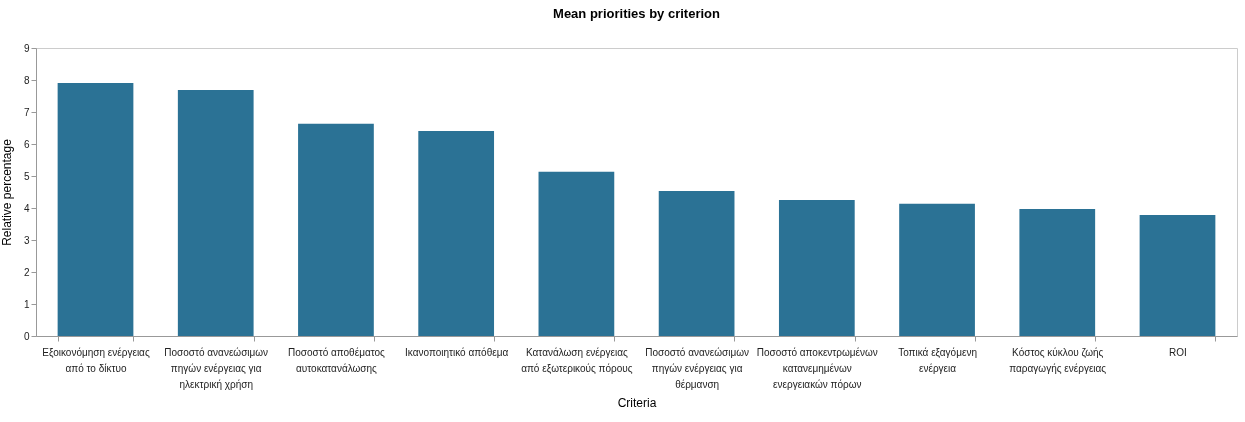  Describe the element at coordinates (26, 208) in the screenshot. I see `y-tick-label: 4` at that location.